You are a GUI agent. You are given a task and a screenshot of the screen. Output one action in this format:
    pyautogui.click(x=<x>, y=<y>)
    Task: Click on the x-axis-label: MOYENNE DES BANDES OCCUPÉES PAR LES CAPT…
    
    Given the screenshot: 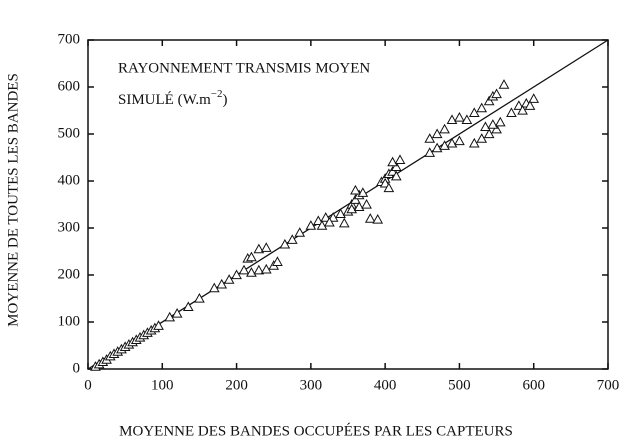 What is the action you would take?
    pyautogui.click(x=316, y=430)
    